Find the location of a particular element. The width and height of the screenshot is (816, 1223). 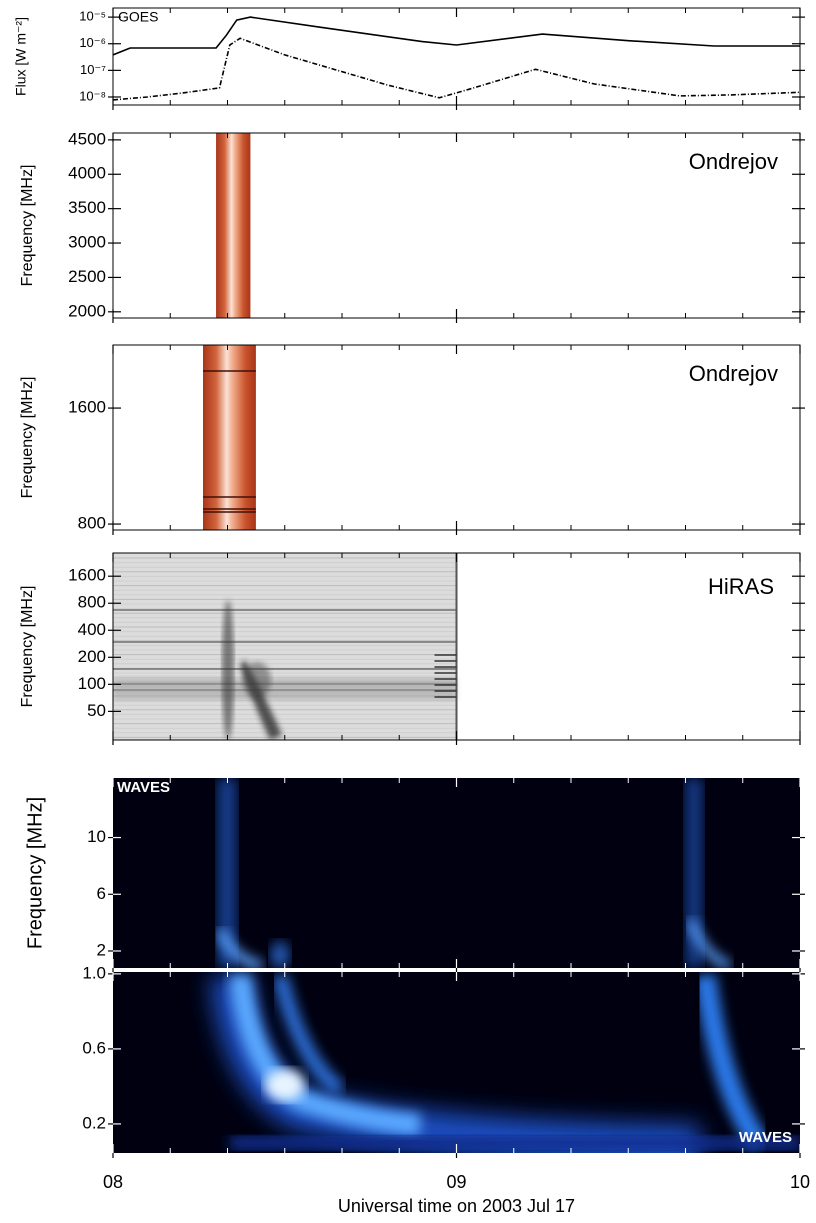

y-tick-label: 100 is located at coordinates (92, 683).